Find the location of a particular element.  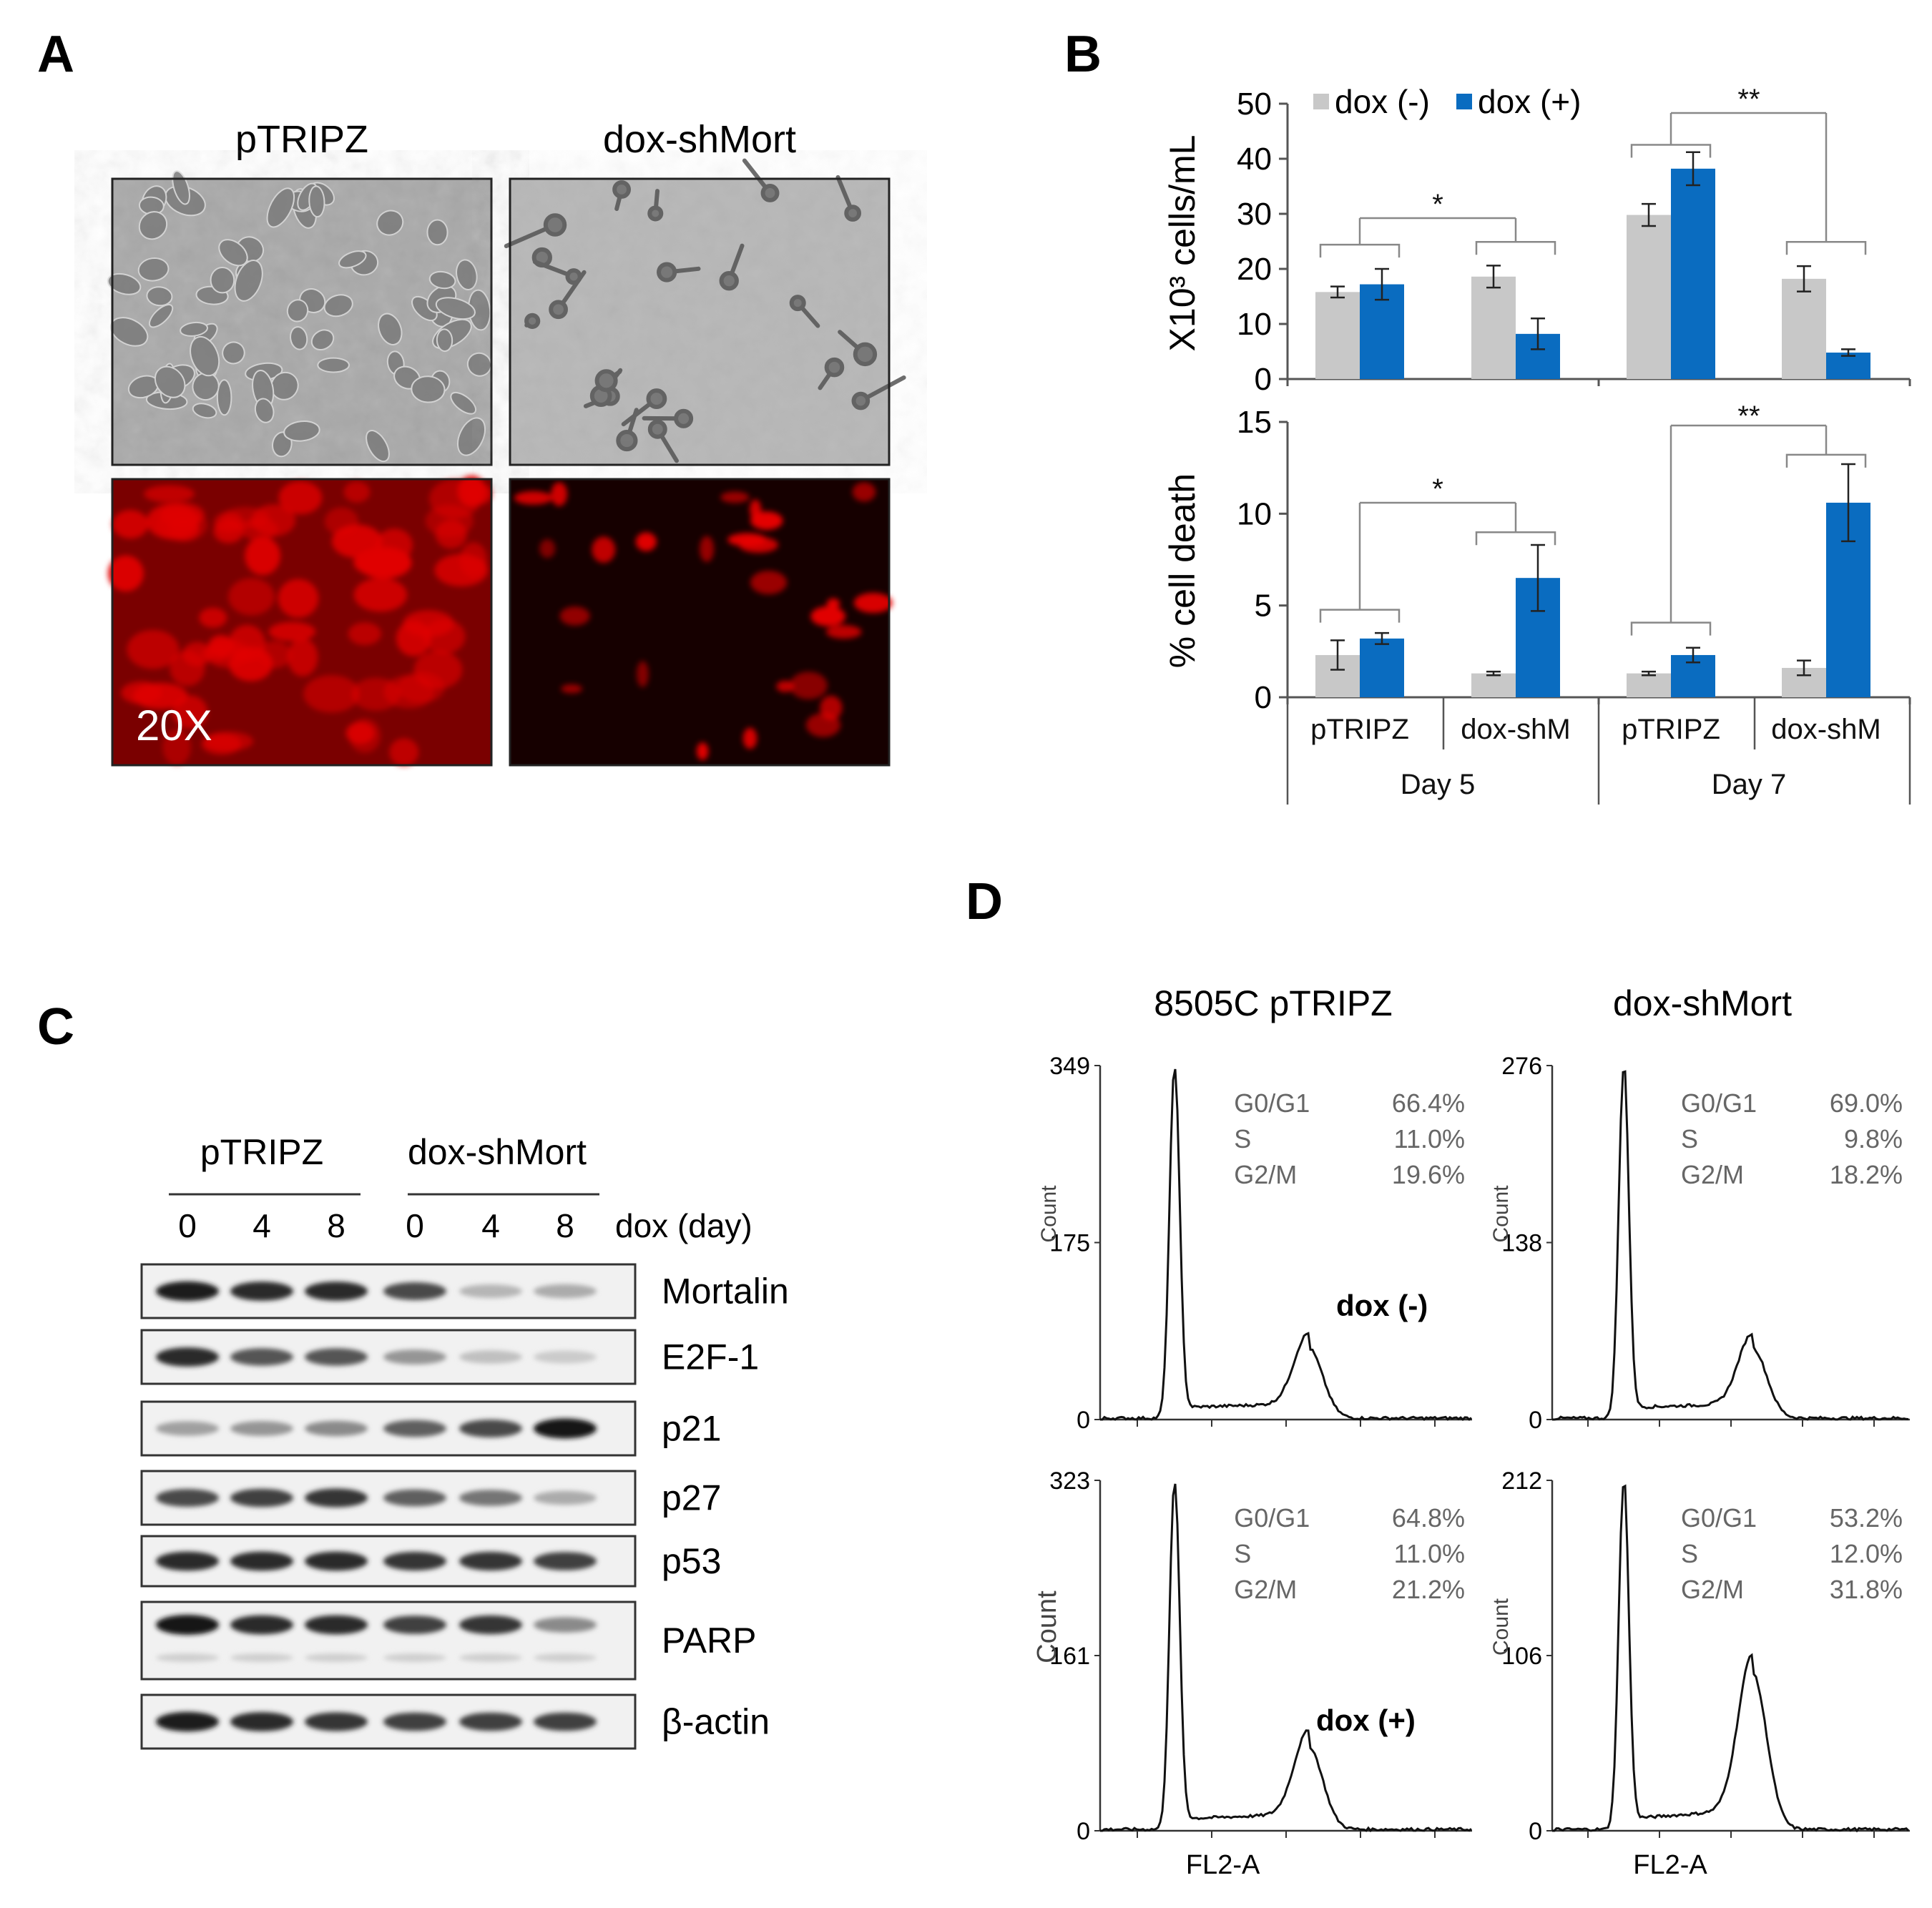

histogram-title-doxshmort: dox-shMort is located at coordinates (1702, 1003).